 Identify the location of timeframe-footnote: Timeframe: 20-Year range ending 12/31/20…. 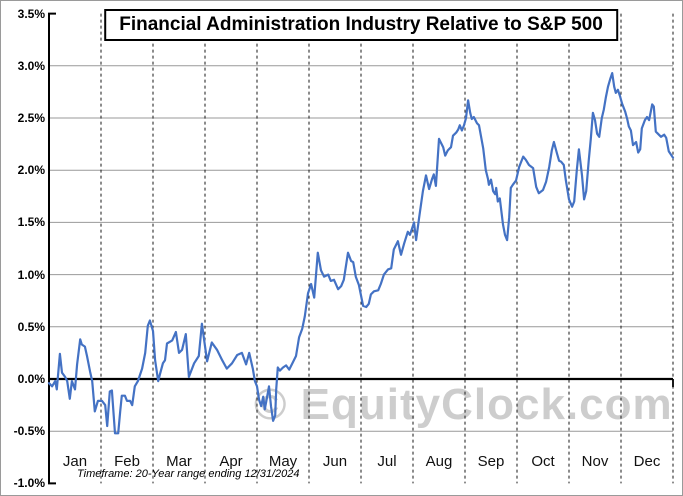
(188, 474).